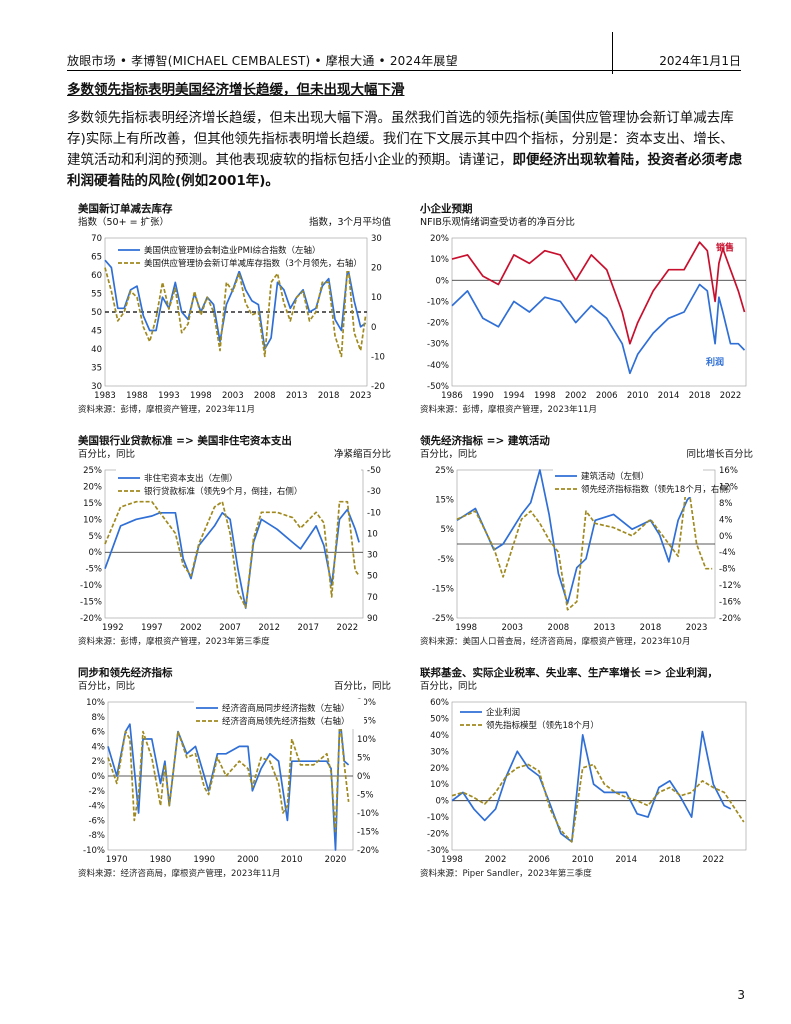 The width and height of the screenshot is (791, 1024). I want to click on y-right-tick-label: -8%, so click(727, 570).